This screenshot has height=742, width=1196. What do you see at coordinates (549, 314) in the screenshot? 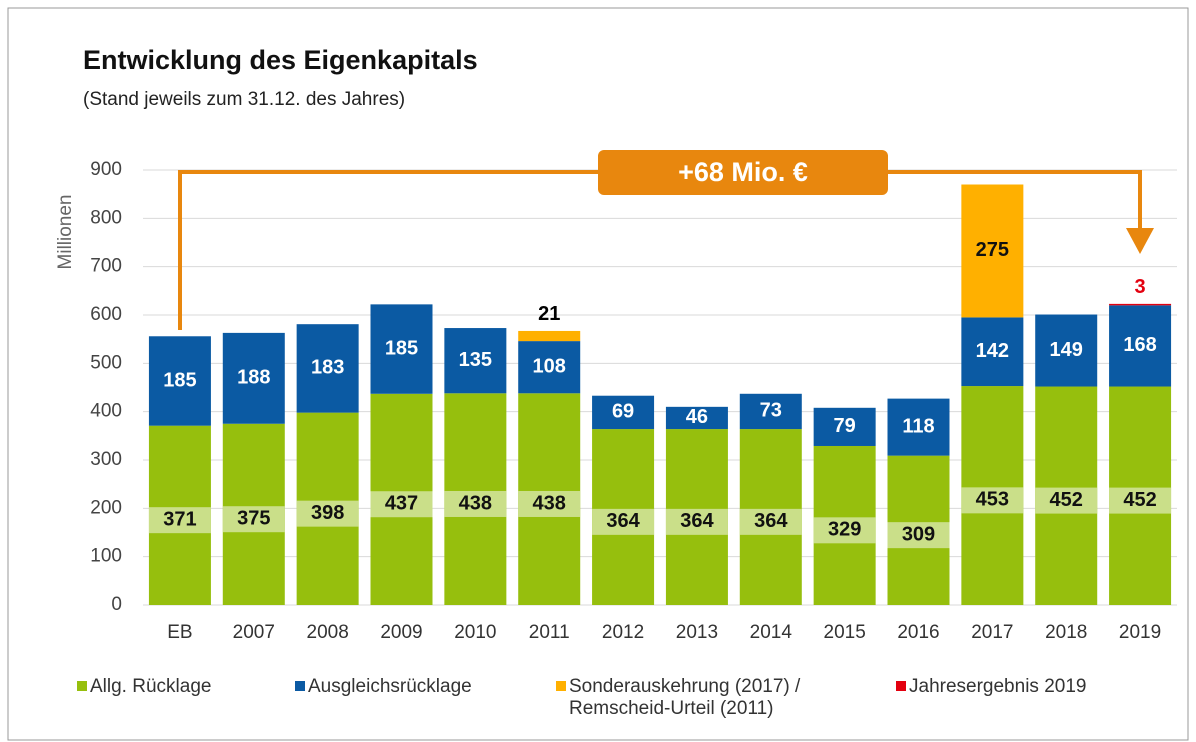
I see `data-label: 21` at bounding box center [549, 314].